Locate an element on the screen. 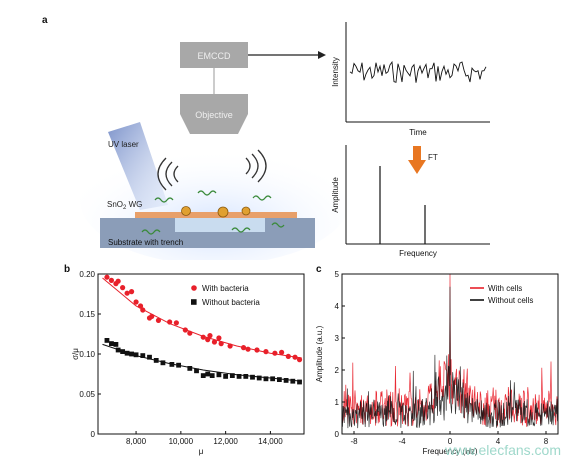 The height and width of the screenshot is (462, 567). ft-label: FT is located at coordinates (433, 157).